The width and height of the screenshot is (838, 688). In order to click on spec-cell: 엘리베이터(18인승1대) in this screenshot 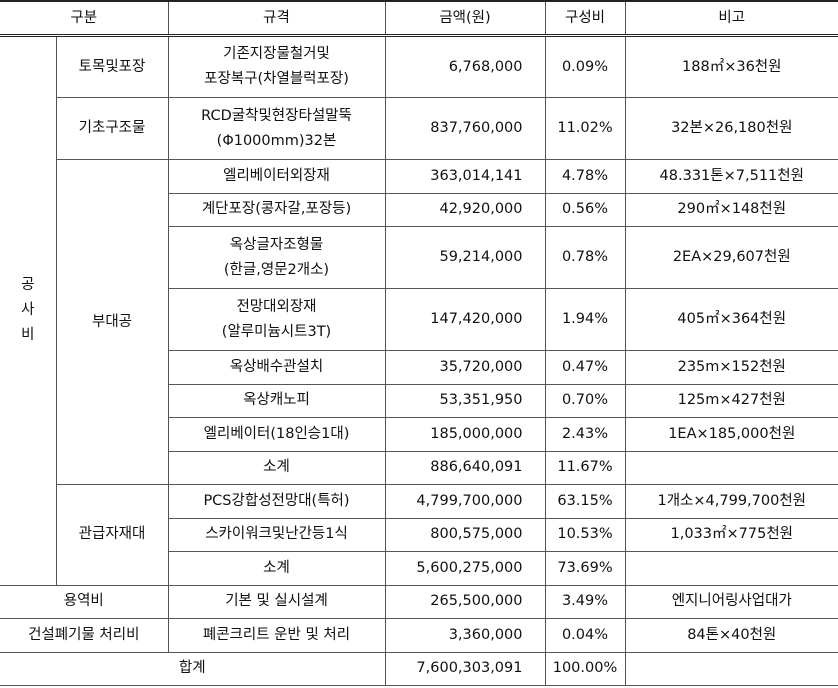, I will do `click(277, 434)`.